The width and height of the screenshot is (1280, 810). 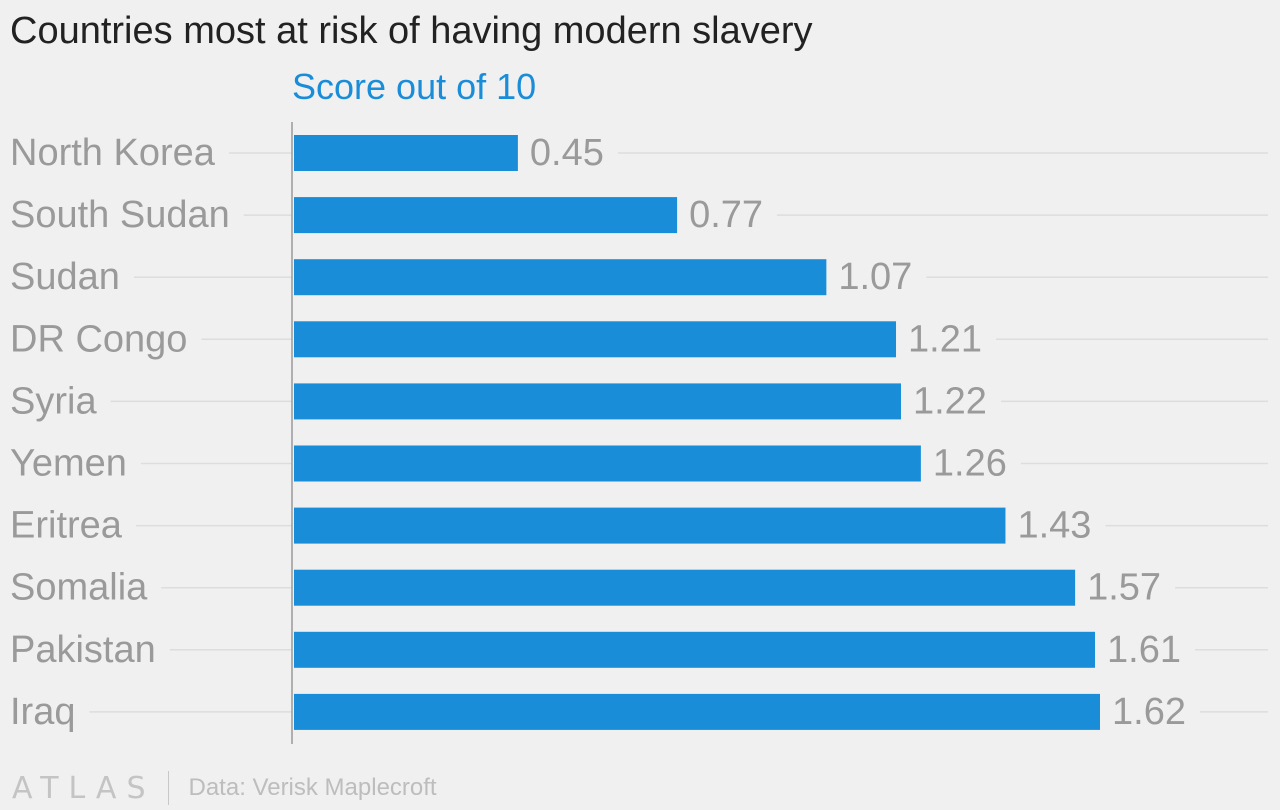 What do you see at coordinates (66, 526) in the screenshot?
I see `category-label: Eritrea` at bounding box center [66, 526].